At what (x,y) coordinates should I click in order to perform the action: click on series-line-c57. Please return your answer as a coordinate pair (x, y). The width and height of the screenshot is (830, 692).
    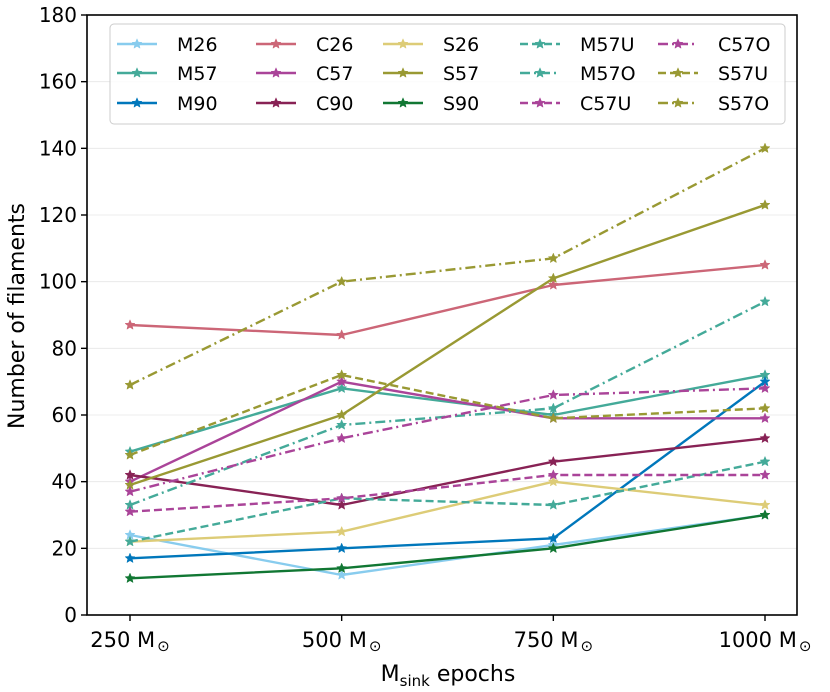
    Looking at the image, I should click on (447, 431).